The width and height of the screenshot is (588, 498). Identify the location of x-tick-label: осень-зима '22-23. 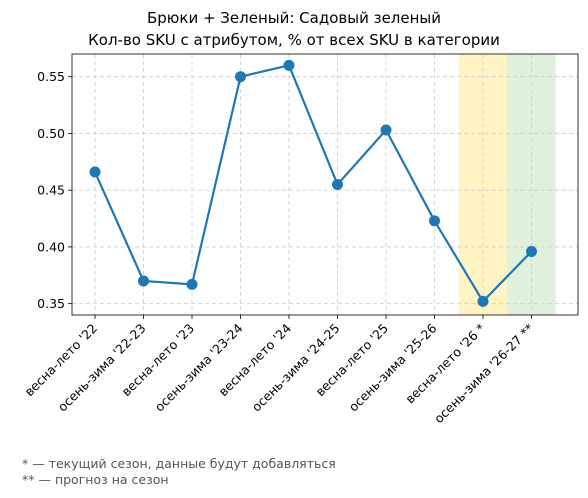
(102, 368).